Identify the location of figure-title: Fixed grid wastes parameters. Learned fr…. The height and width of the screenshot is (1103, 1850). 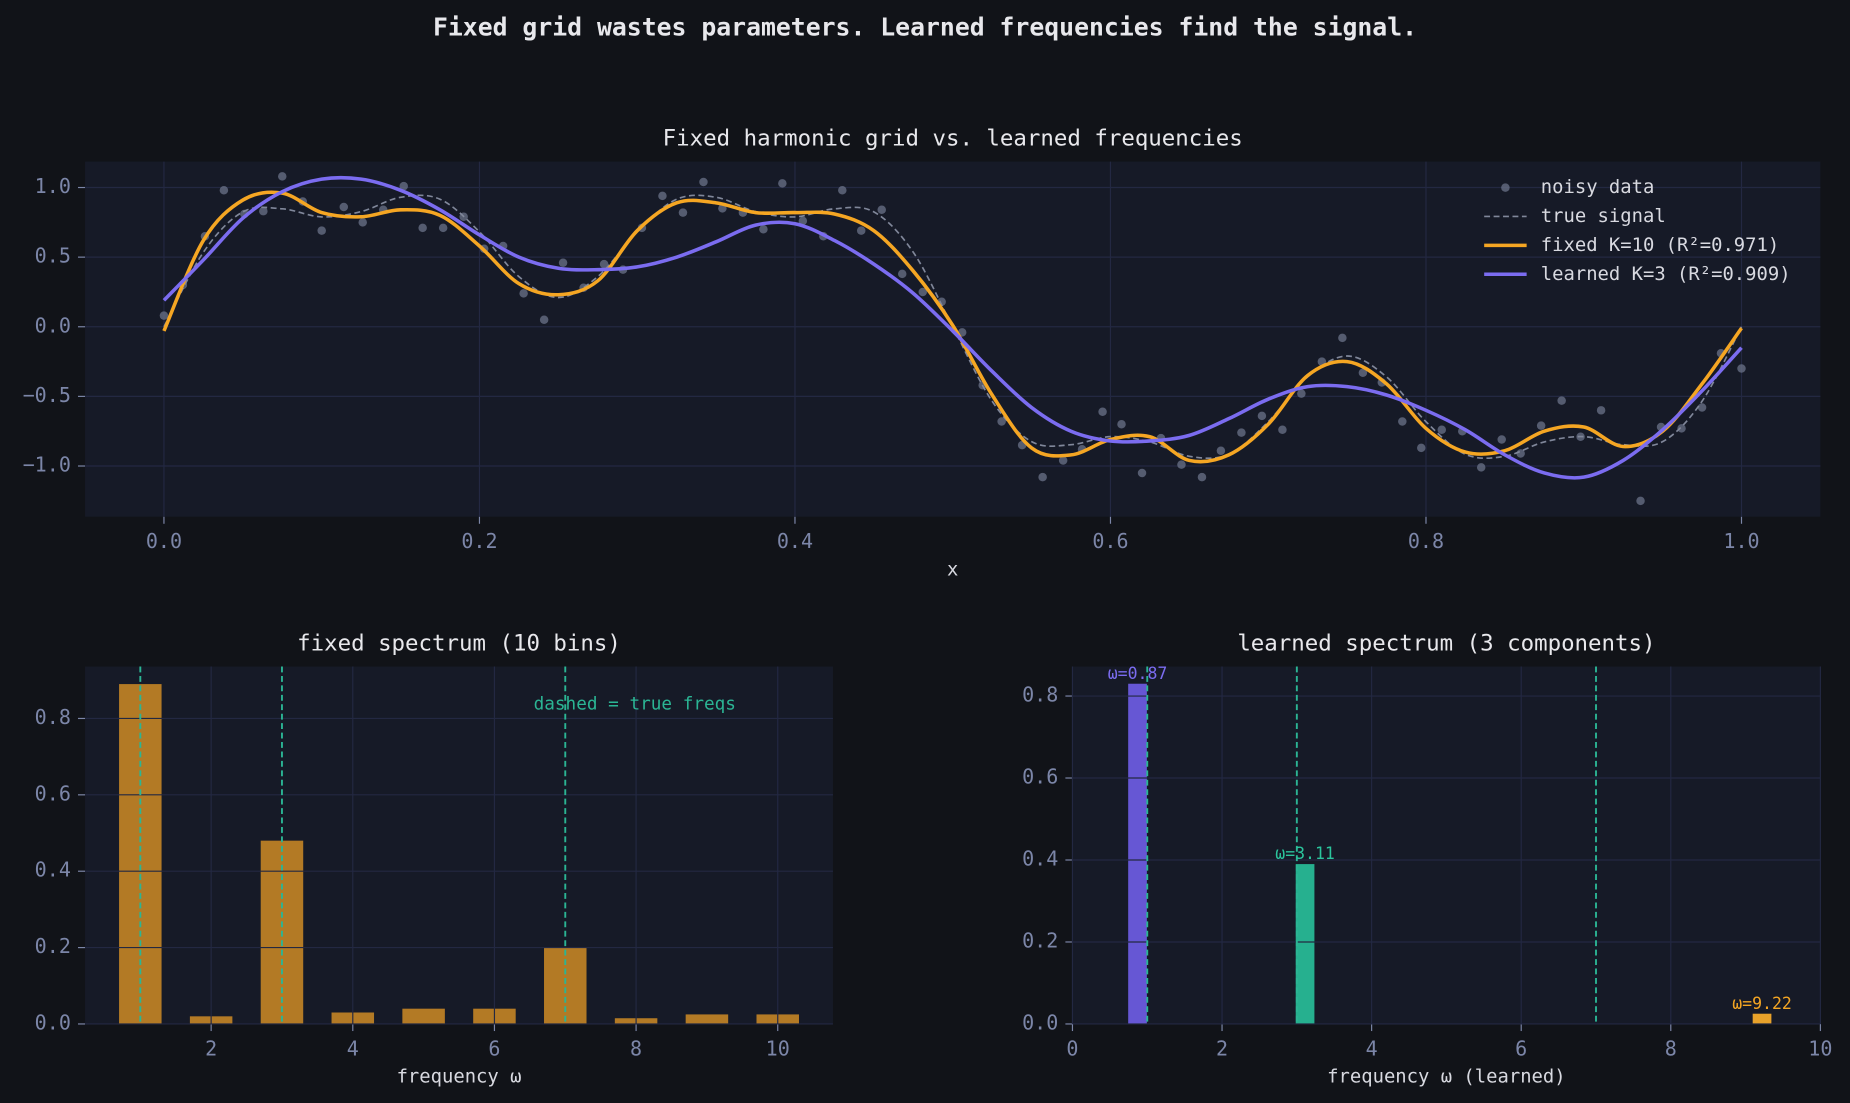
(925, 26).